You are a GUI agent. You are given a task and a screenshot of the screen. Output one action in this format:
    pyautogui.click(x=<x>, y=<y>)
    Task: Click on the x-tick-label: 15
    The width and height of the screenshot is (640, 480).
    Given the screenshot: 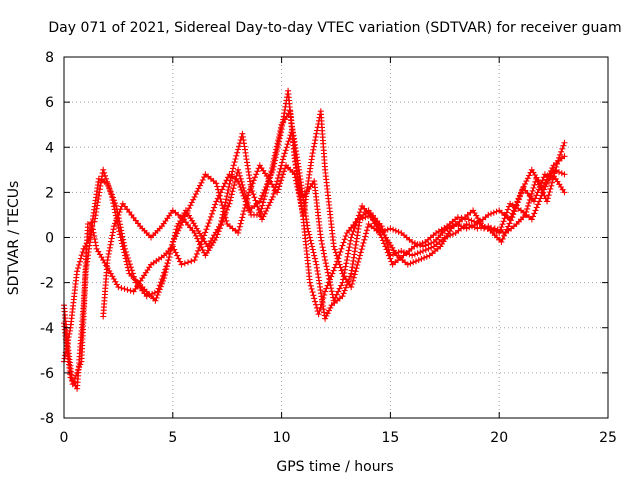 What is the action you would take?
    pyautogui.click(x=390, y=438)
    